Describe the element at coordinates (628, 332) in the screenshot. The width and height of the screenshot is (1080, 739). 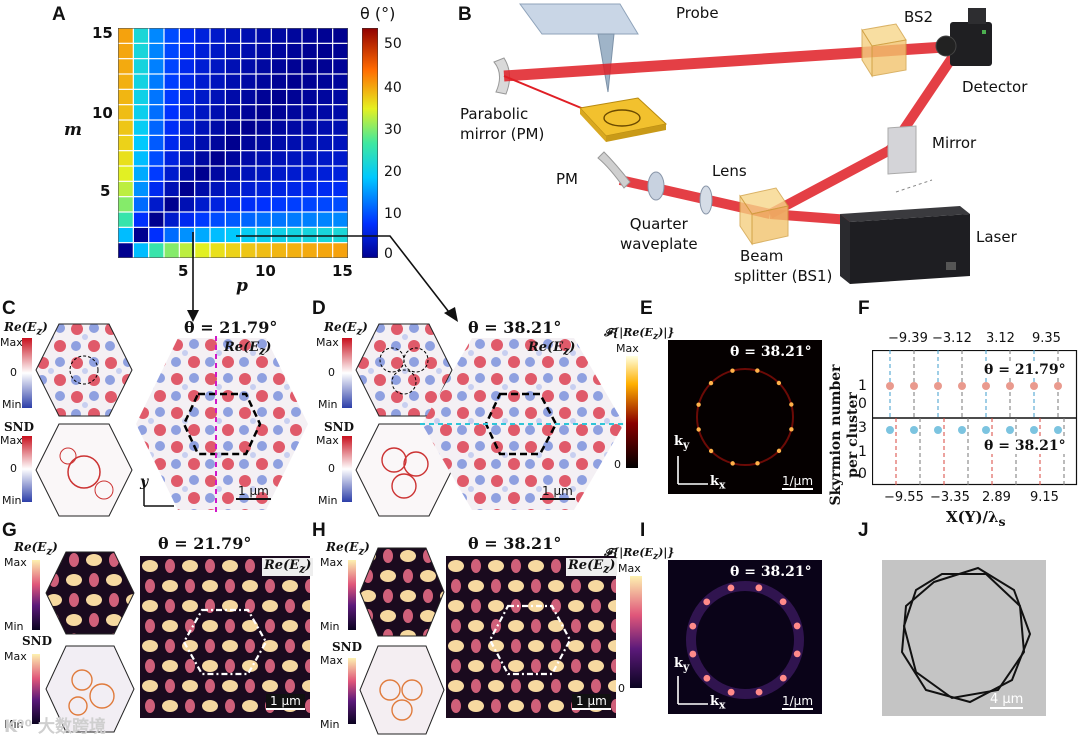
I see `txt: 𝓕{|Re(E` at that location.